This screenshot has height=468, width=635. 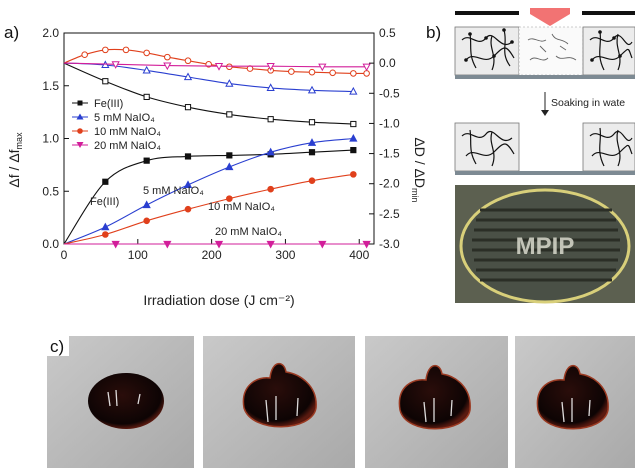 What do you see at coordinates (389, 214) in the screenshot?
I see `y-tick-label-right: -2.5` at bounding box center [389, 214].